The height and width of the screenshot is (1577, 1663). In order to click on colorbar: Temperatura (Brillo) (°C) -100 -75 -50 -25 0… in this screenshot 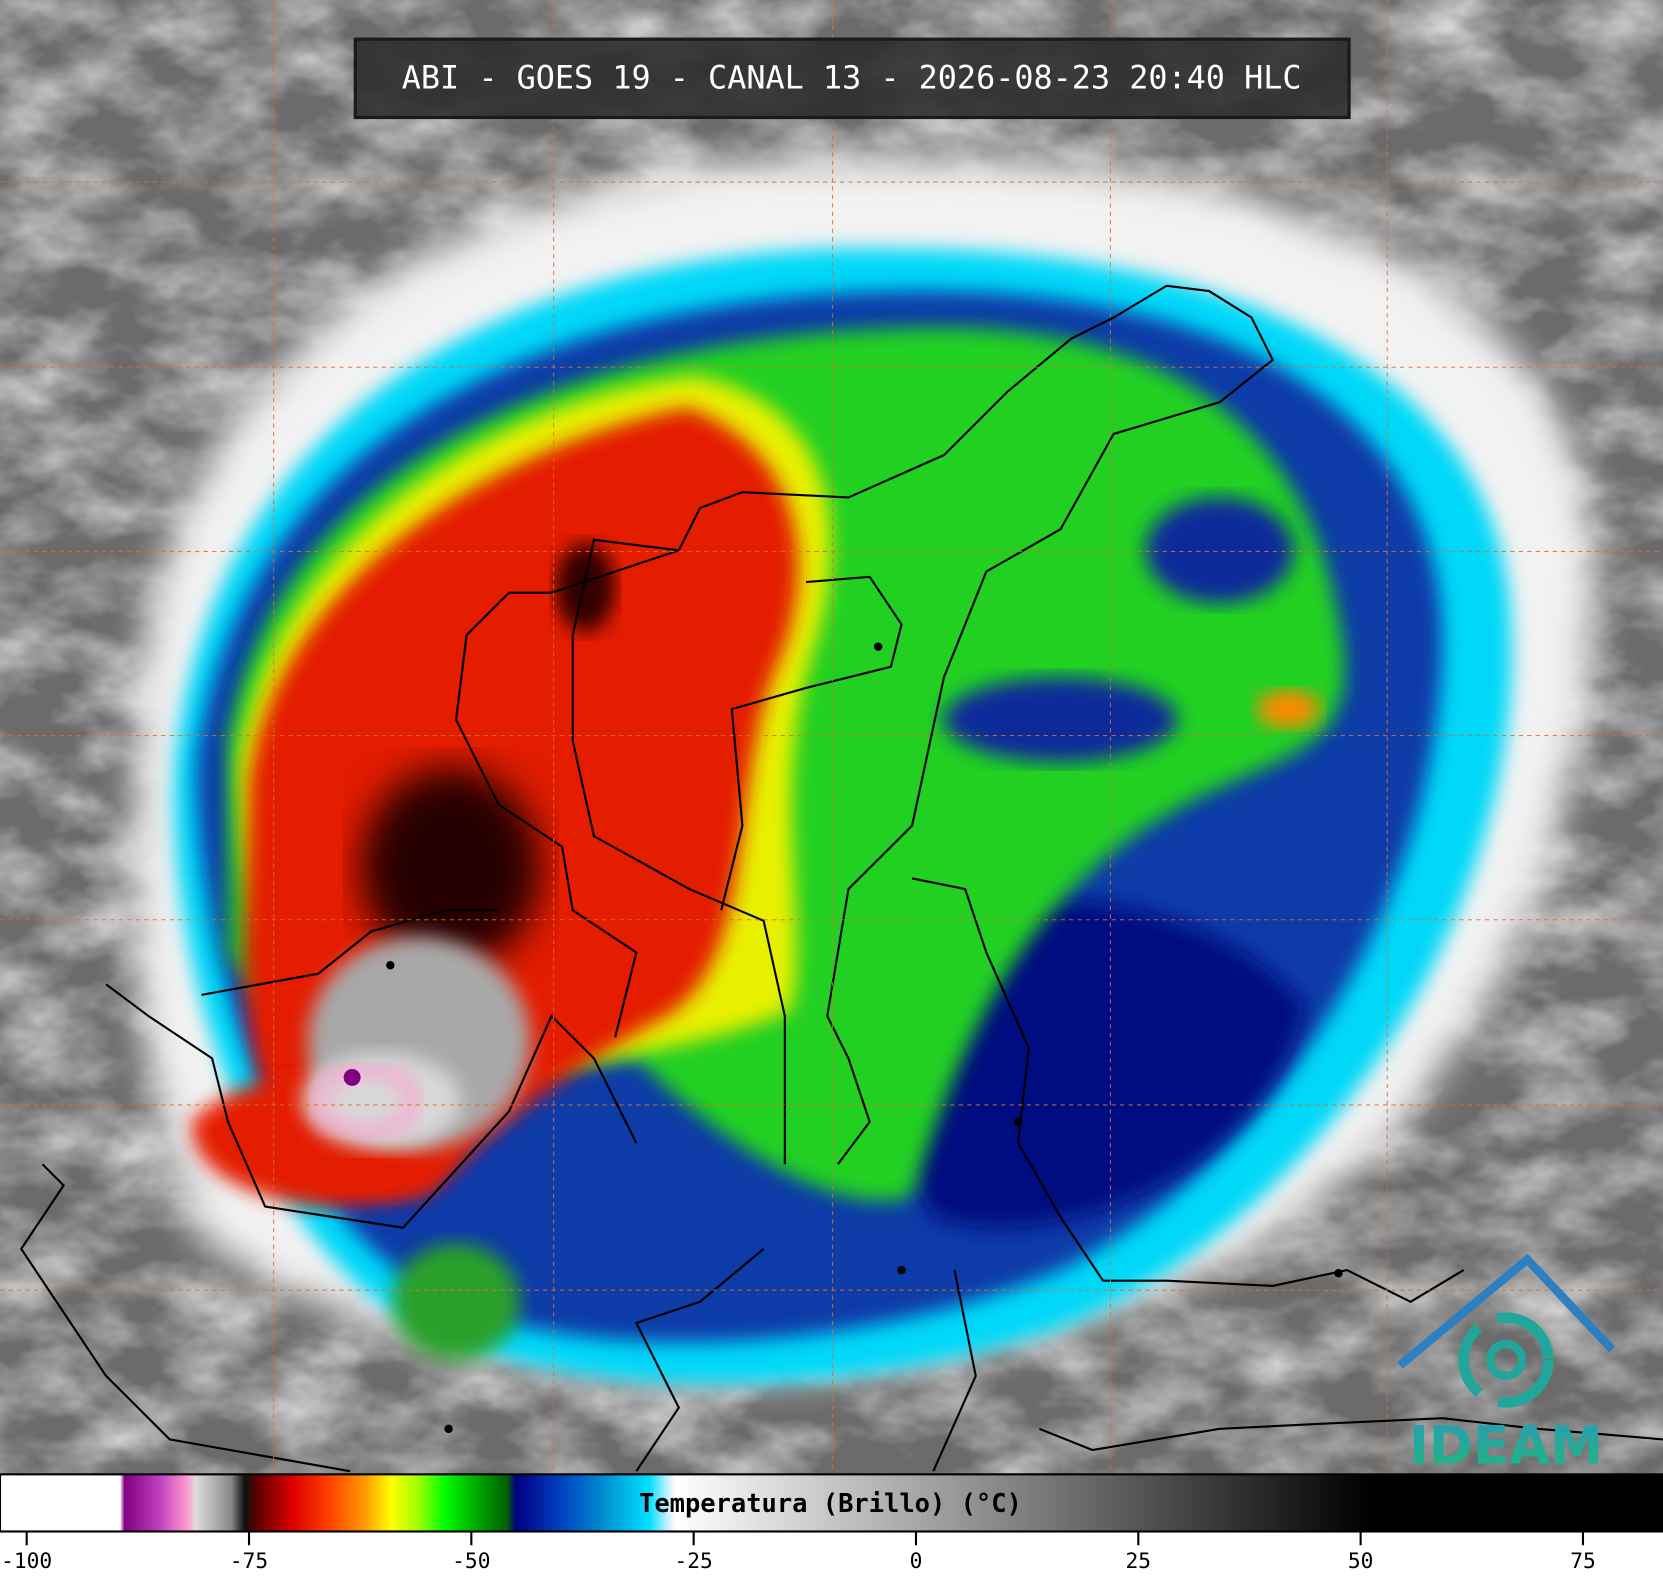, I will do `click(831, 1525)`.